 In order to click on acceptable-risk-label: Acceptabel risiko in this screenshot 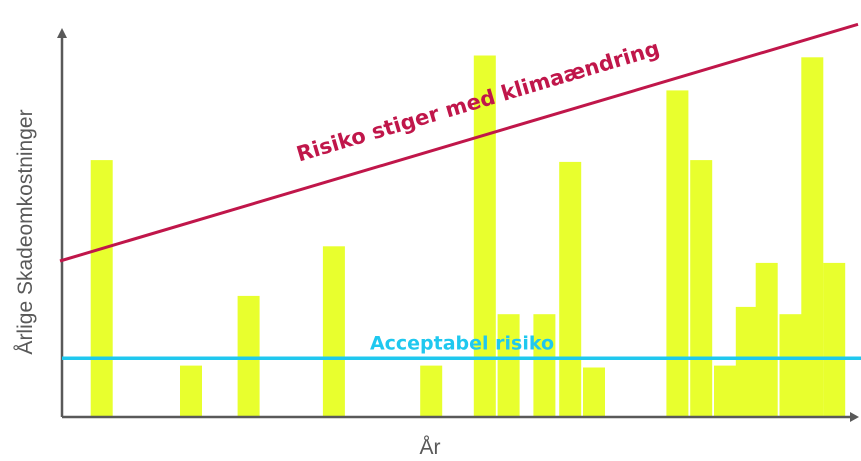, I will do `click(462, 343)`.